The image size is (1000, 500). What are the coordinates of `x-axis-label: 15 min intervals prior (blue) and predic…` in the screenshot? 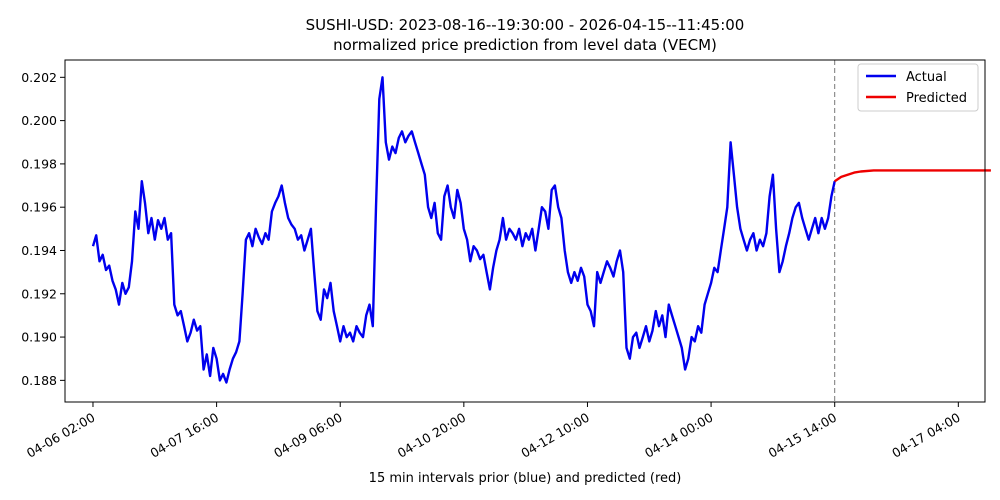 It's located at (525, 478).